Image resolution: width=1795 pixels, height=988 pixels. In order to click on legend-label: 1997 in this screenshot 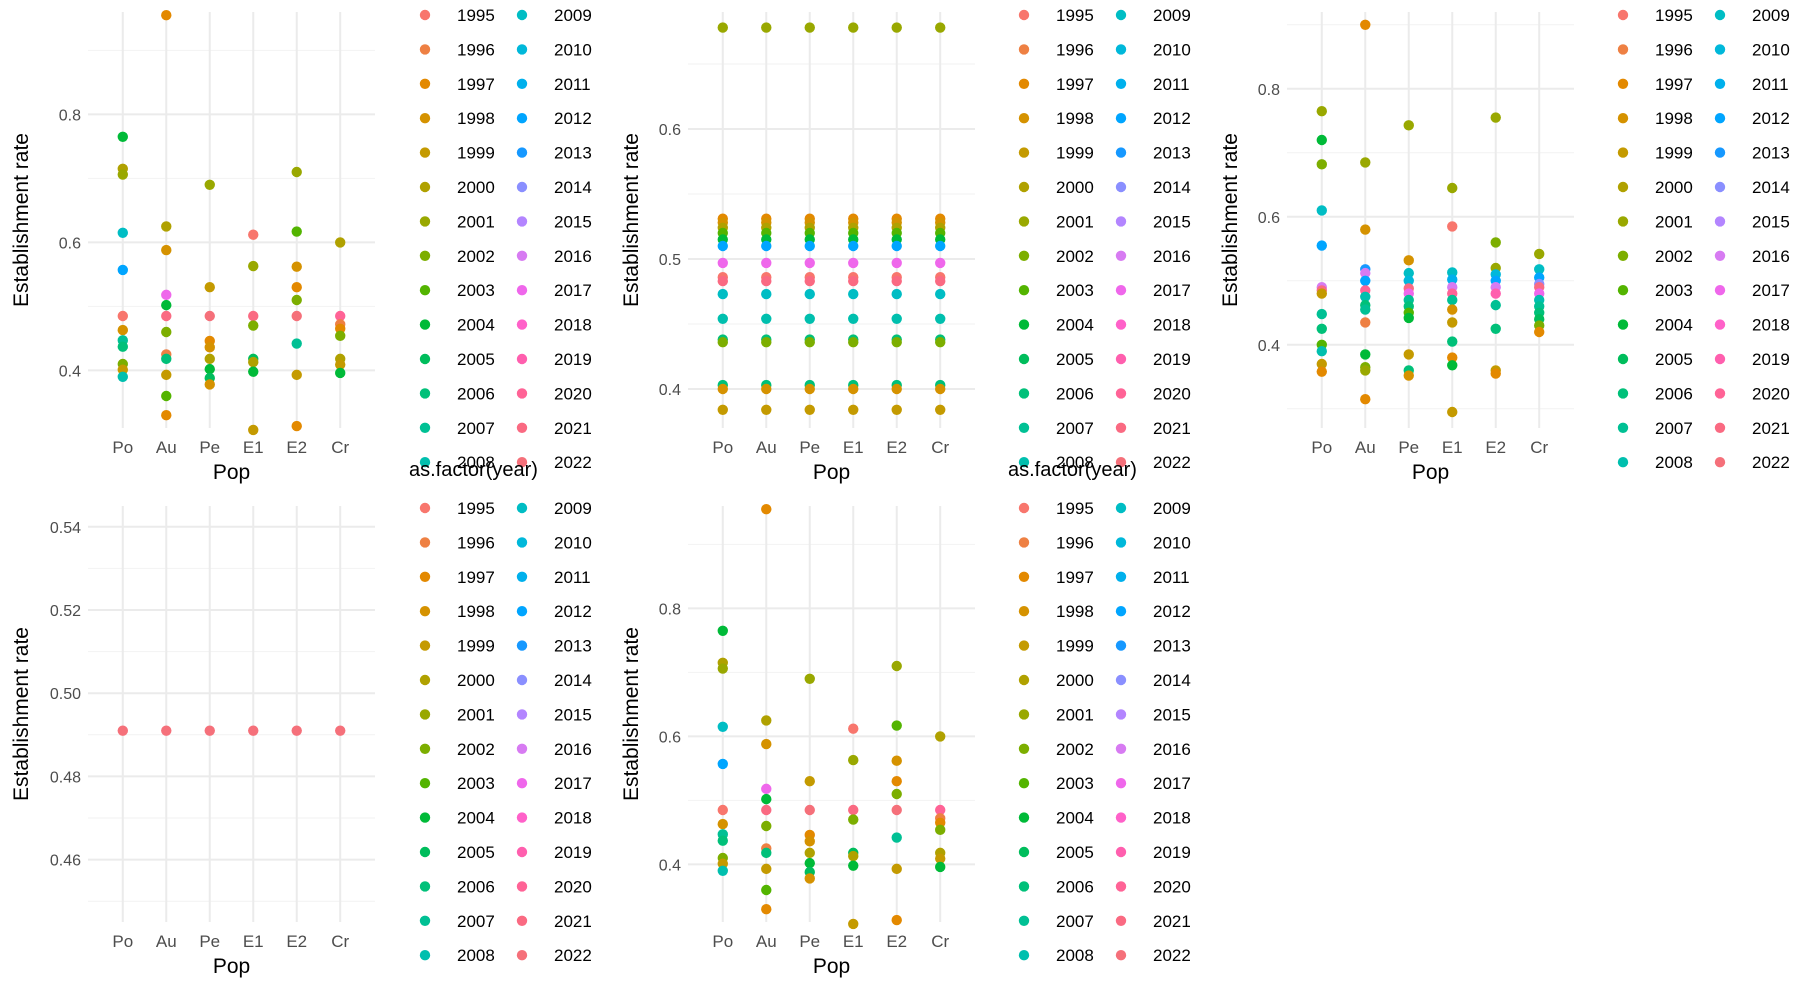, I will do `click(1674, 84)`.